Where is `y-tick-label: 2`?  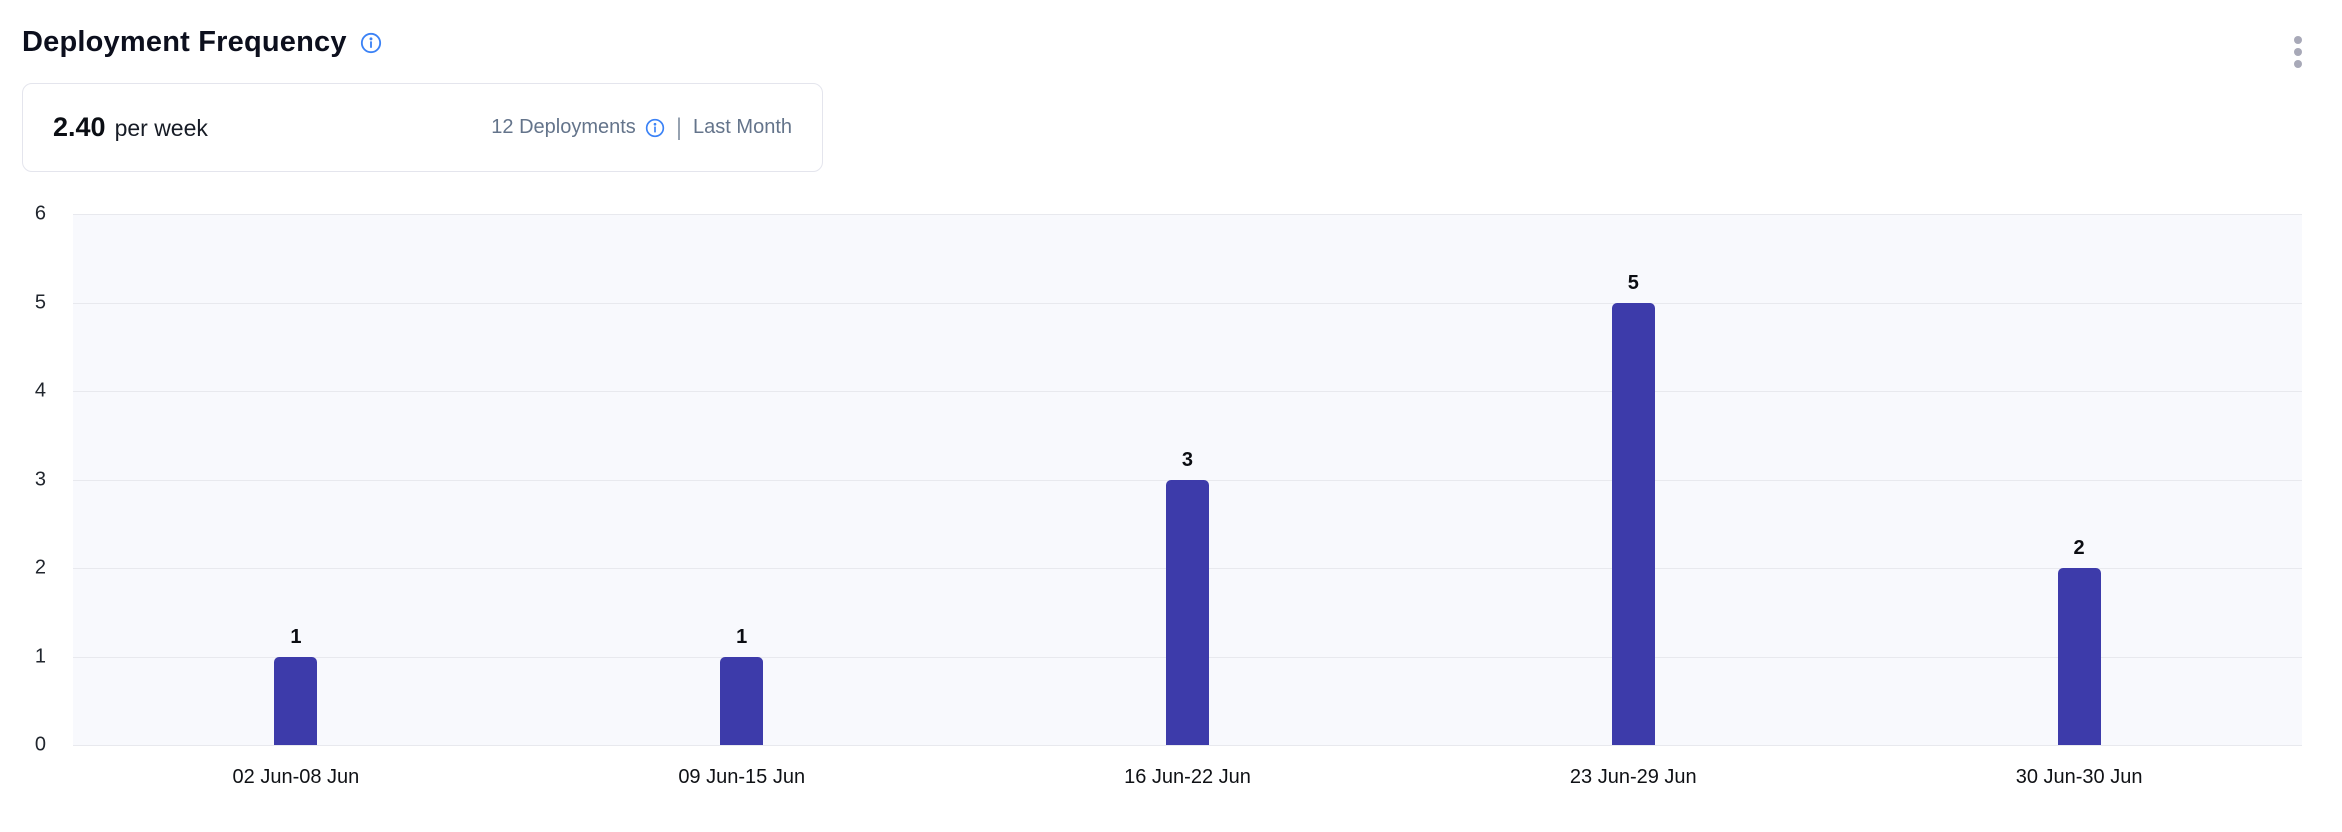 y-tick-label: 2 is located at coordinates (40, 567).